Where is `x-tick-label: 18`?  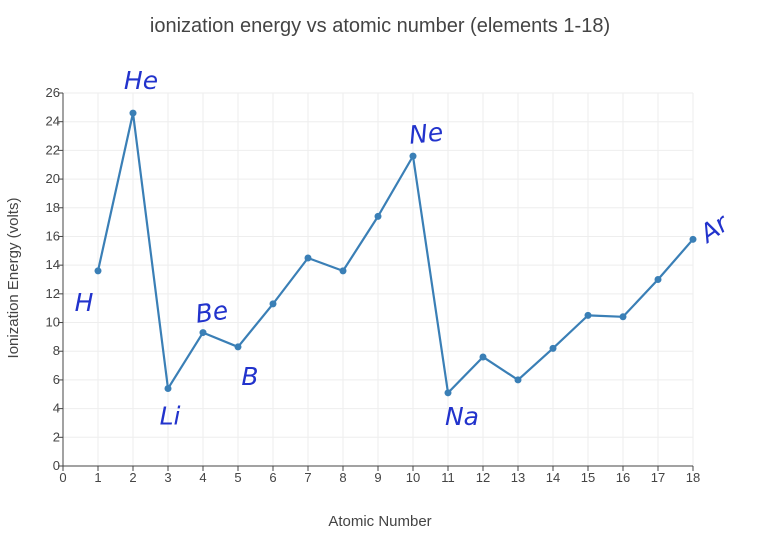
x-tick-label: 18 is located at coordinates (693, 477).